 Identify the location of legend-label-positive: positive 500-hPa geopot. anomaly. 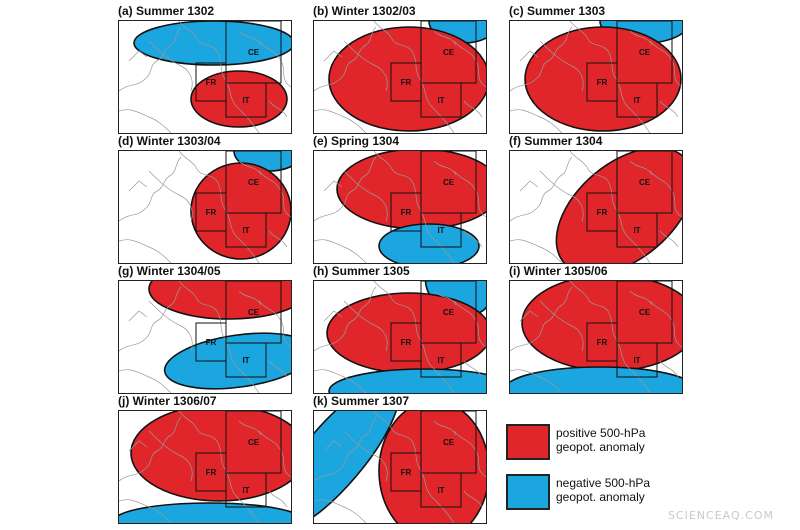
(600, 440).